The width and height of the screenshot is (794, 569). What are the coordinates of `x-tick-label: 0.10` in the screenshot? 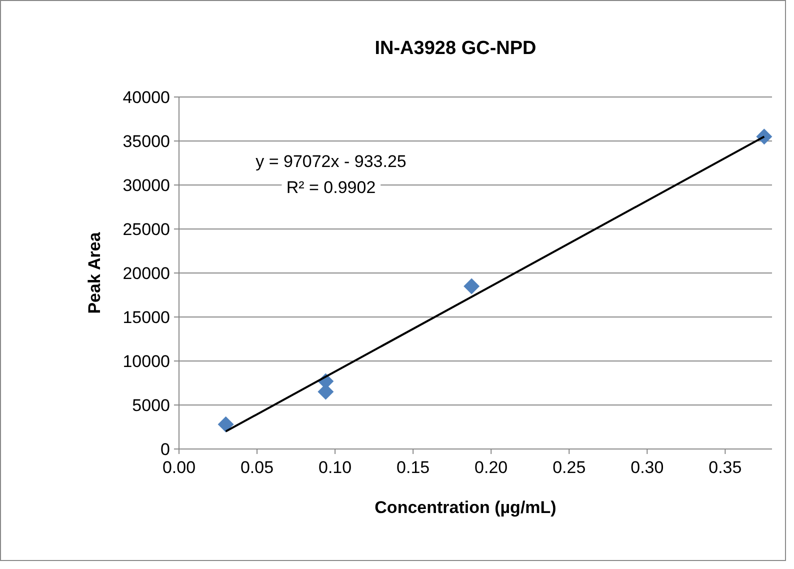 It's located at (335, 467).